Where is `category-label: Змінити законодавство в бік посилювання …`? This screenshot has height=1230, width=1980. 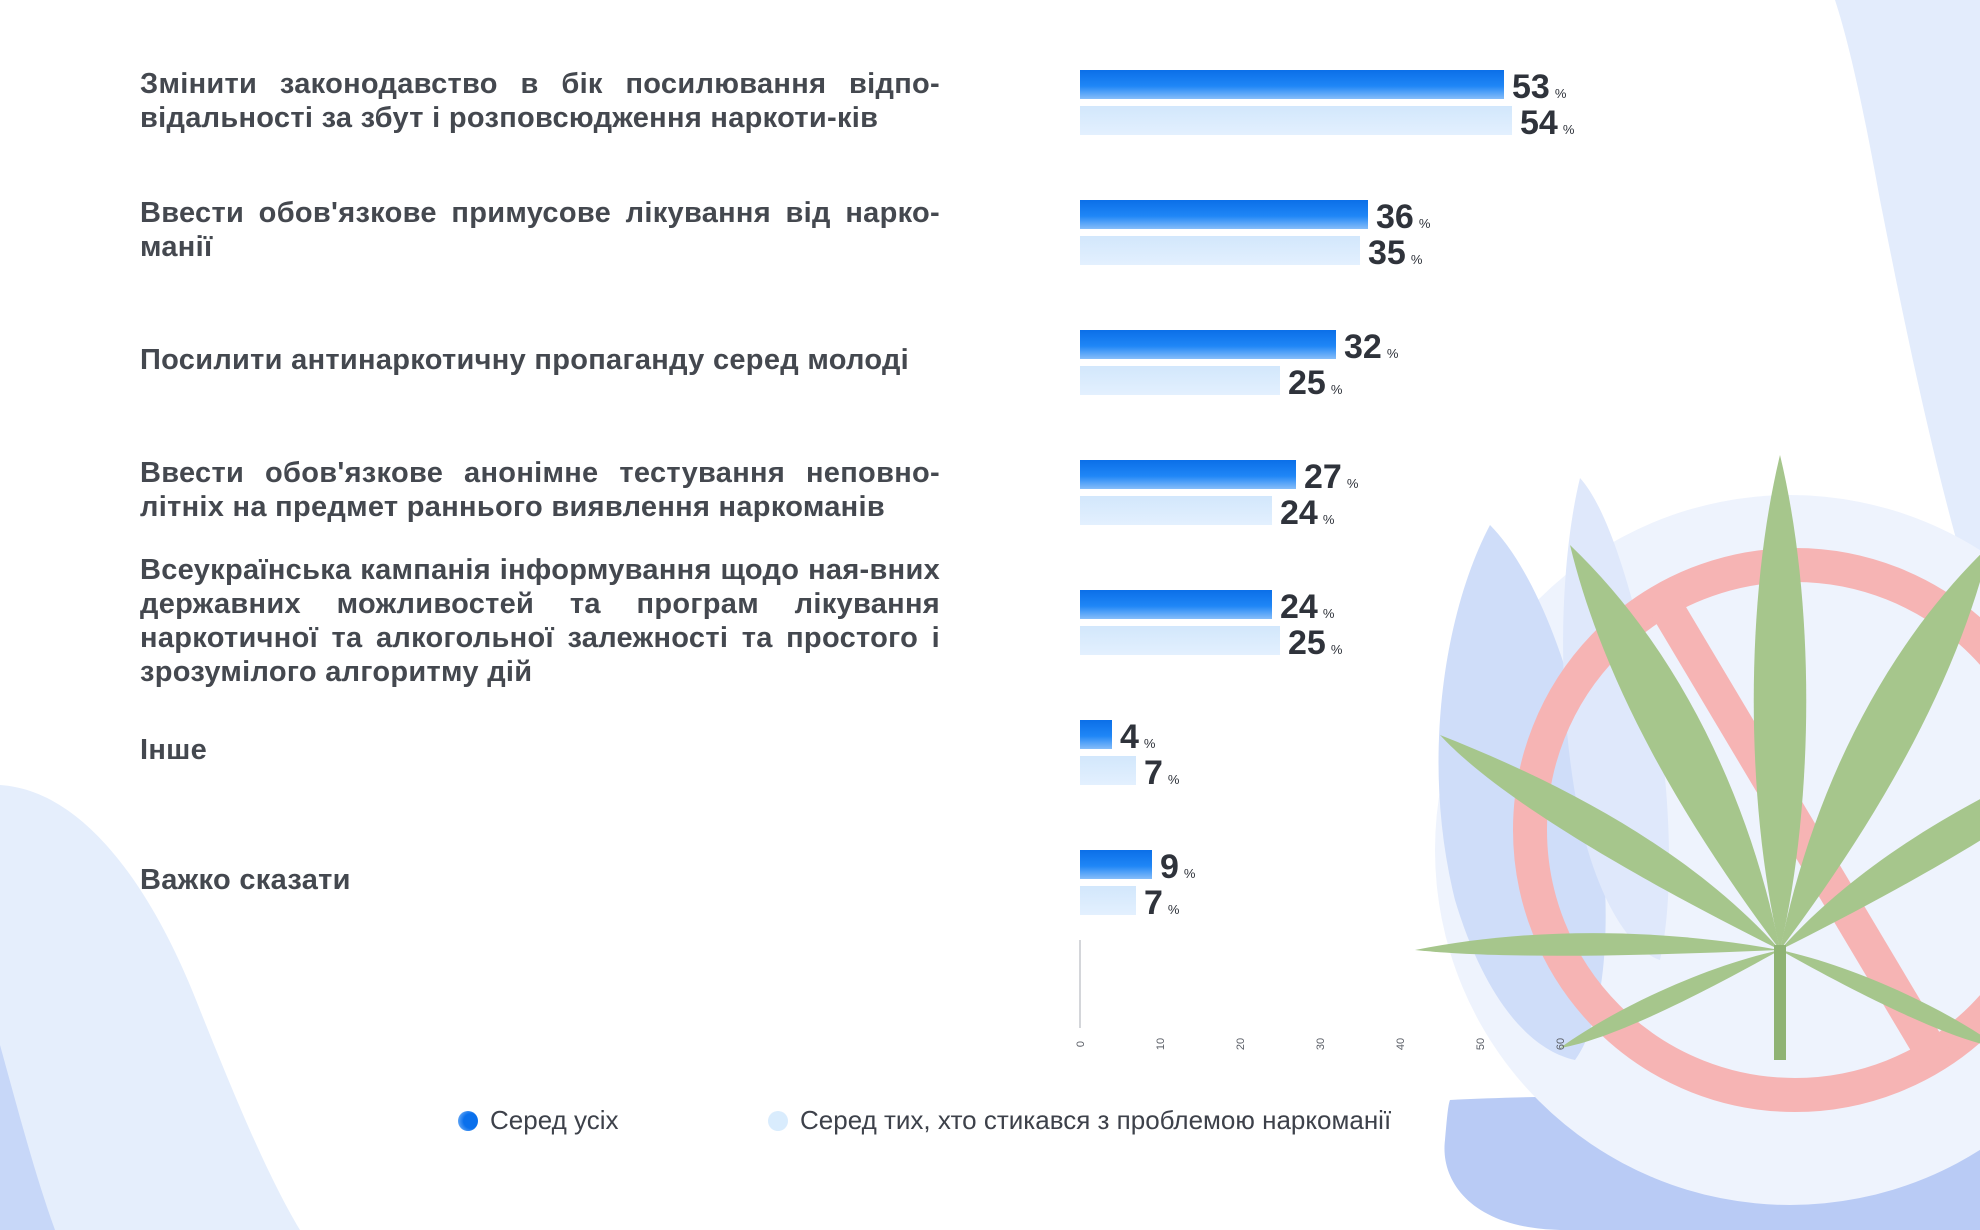 category-label: Змінити законодавство в бік посилювання … is located at coordinates (540, 101).